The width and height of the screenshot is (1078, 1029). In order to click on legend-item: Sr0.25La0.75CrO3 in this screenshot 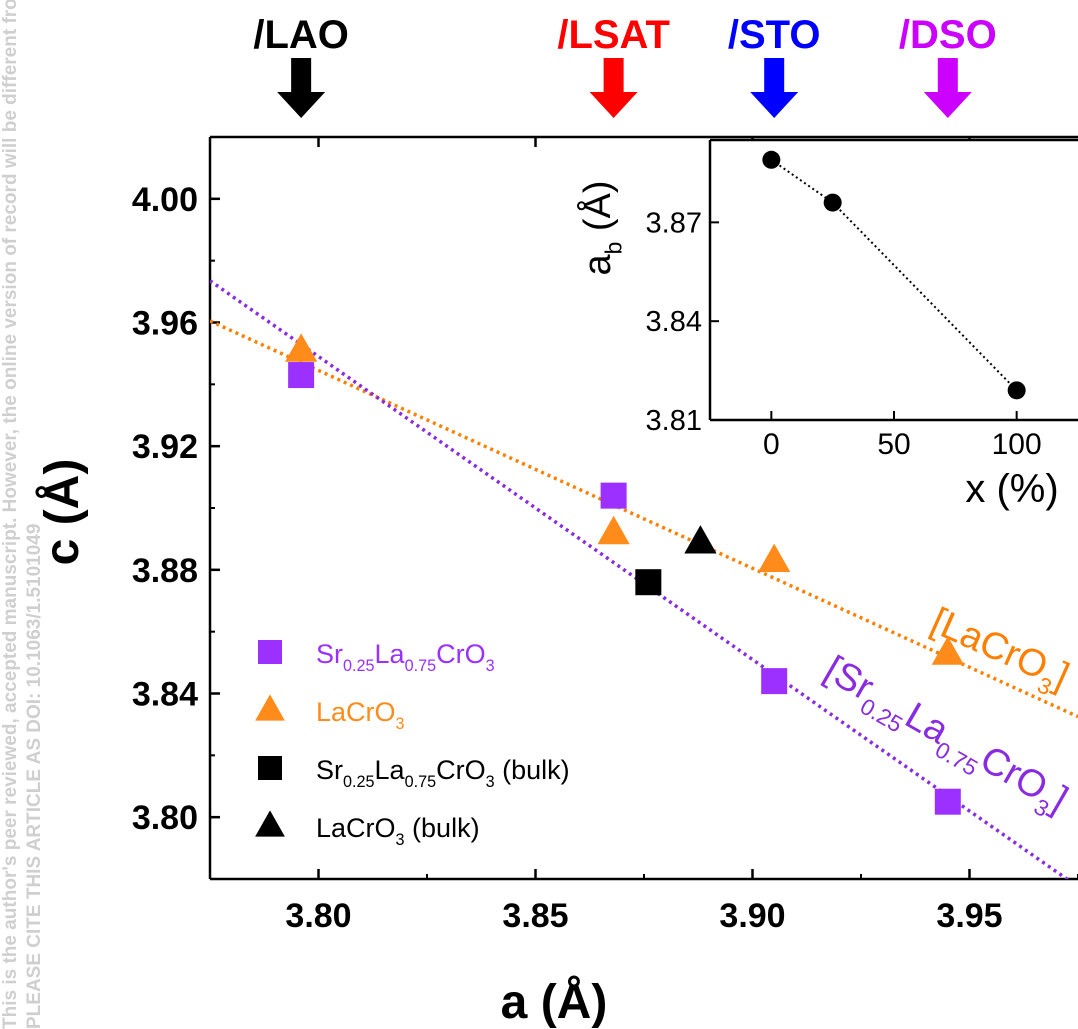, I will do `click(376, 657)`.